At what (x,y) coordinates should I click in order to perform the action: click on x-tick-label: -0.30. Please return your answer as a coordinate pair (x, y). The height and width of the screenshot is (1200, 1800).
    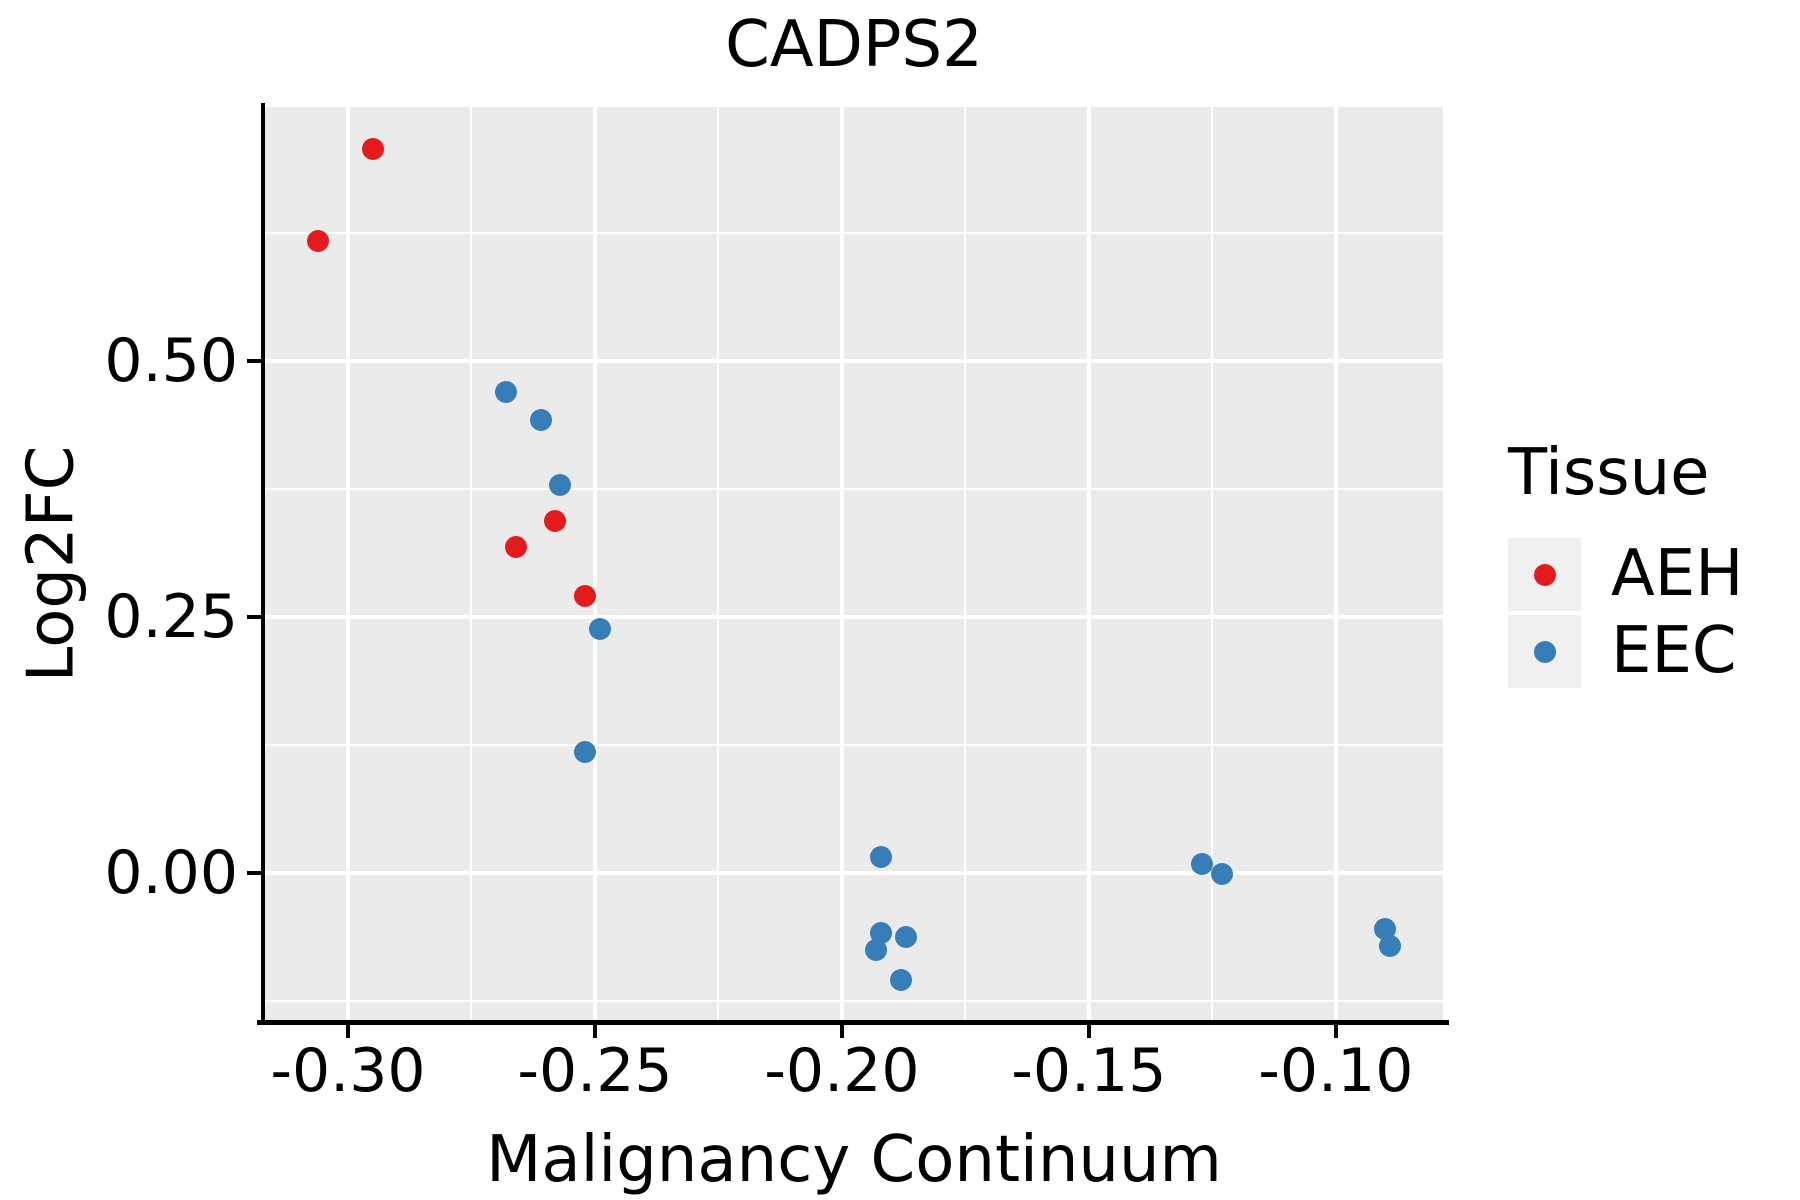
    Looking at the image, I should click on (348, 1071).